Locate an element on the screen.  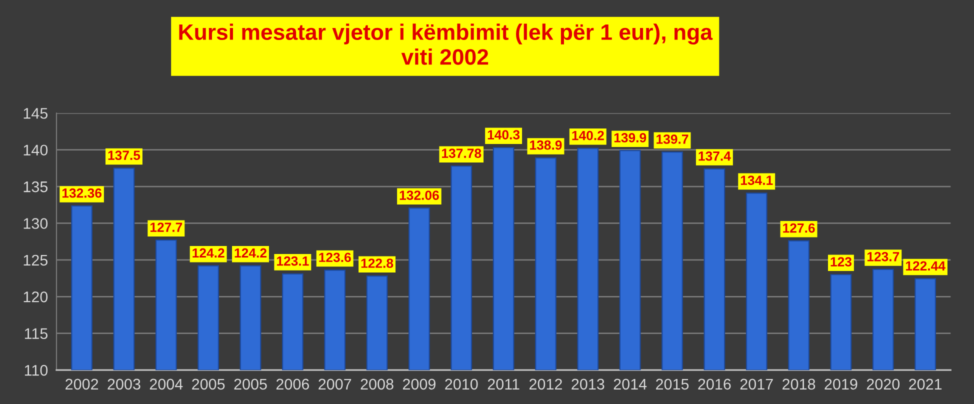
x-tick-label: 2021 is located at coordinates (925, 384).